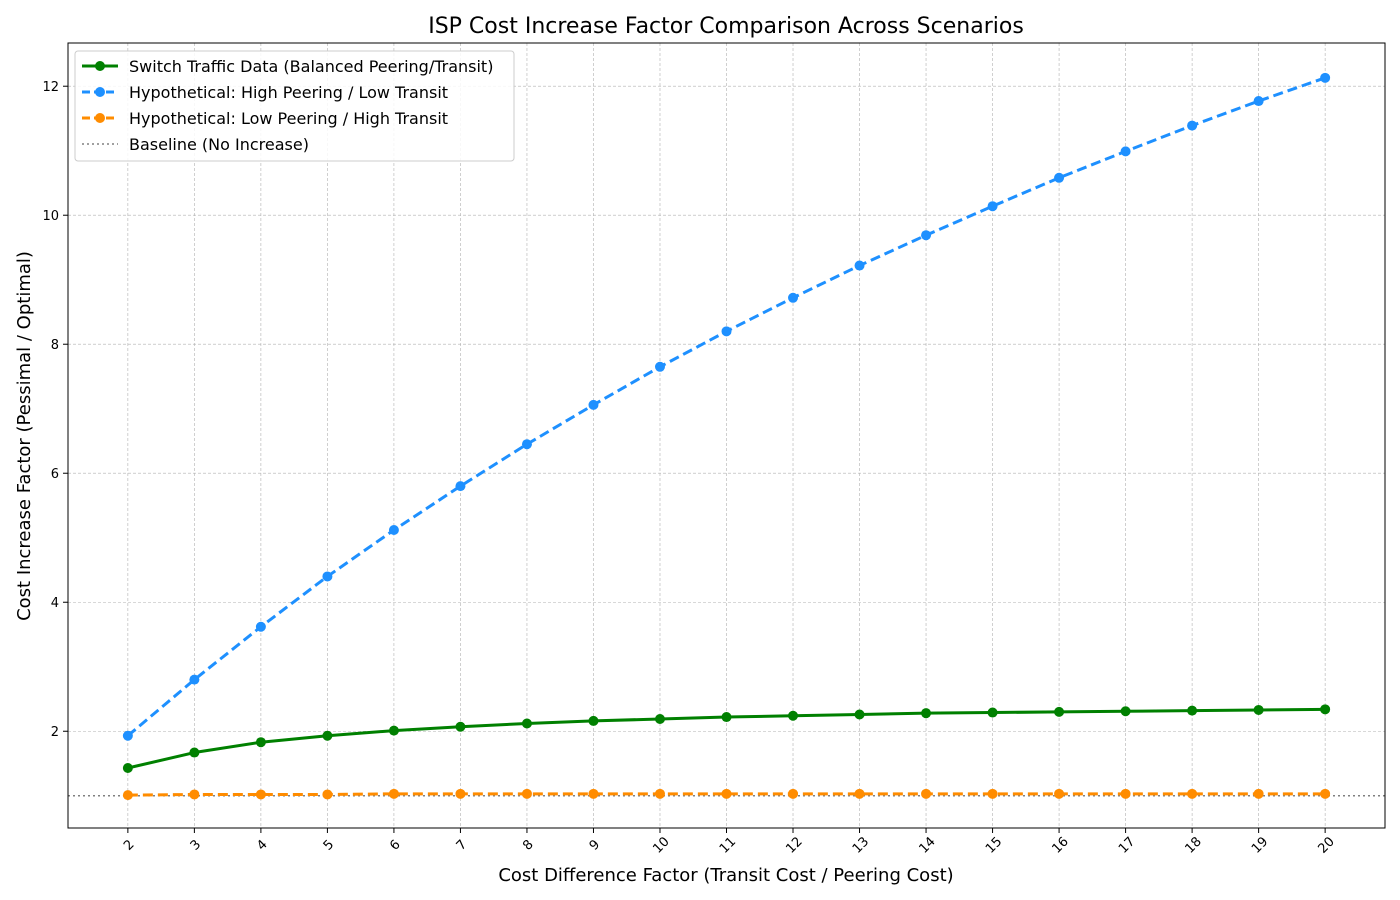 This screenshot has height=900, width=1400. Describe the element at coordinates (50, 216) in the screenshot. I see `y-tick-label: 10` at that location.